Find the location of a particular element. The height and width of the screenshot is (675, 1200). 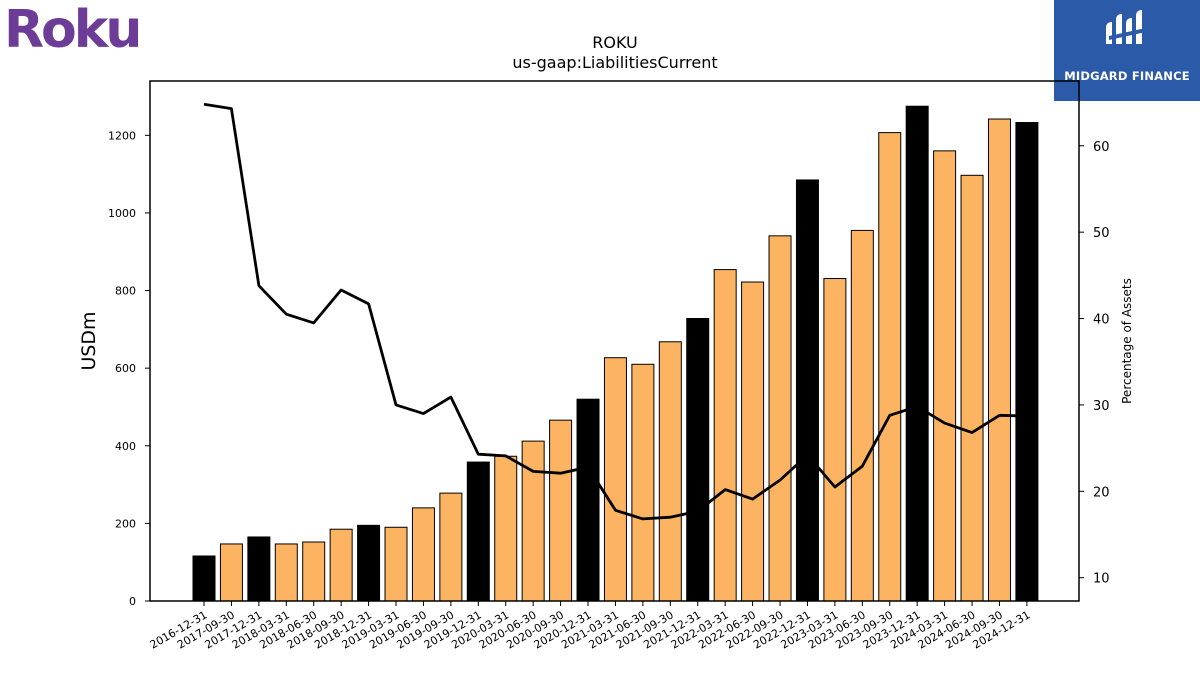

chart-subtitle: us-gaap:LiabilitiesCurrent is located at coordinates (614, 62).